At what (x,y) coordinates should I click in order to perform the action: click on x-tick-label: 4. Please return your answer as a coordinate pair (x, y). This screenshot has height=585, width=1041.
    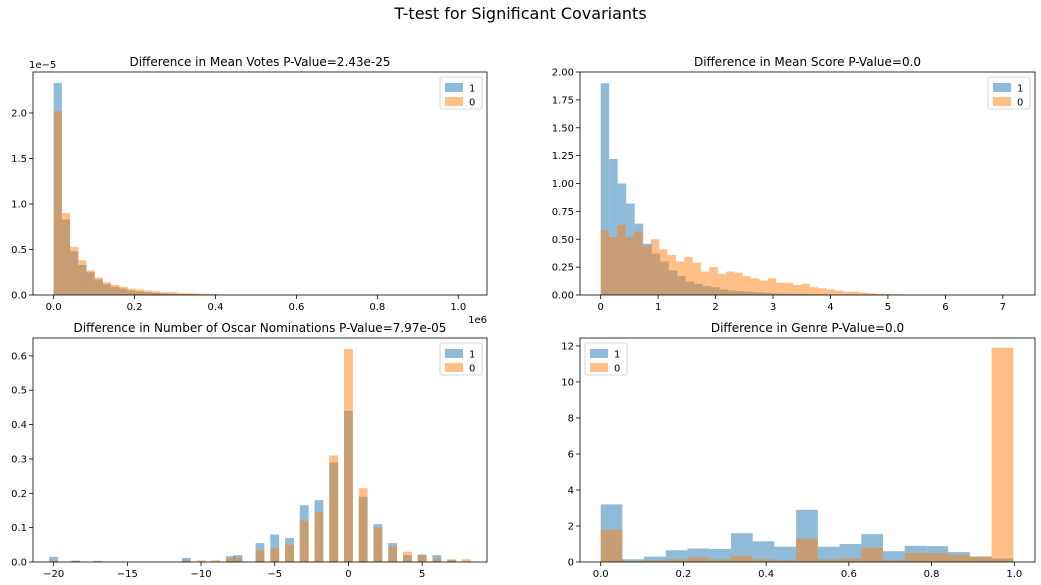
    Looking at the image, I should click on (830, 307).